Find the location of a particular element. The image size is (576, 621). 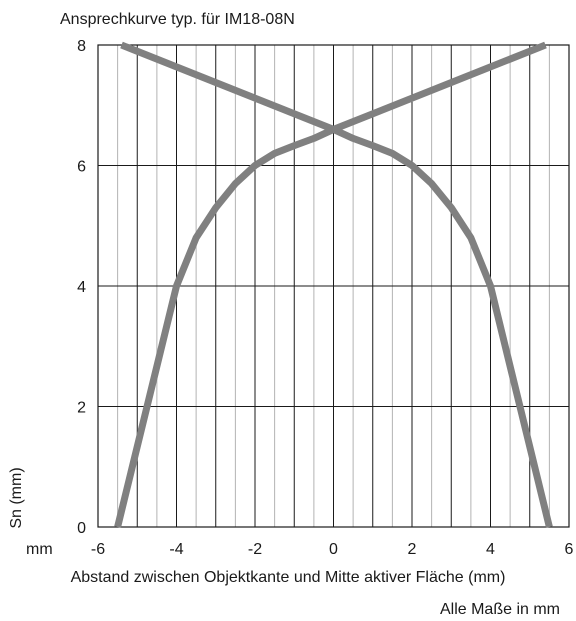

x-tick-label: 0 is located at coordinates (333, 549).